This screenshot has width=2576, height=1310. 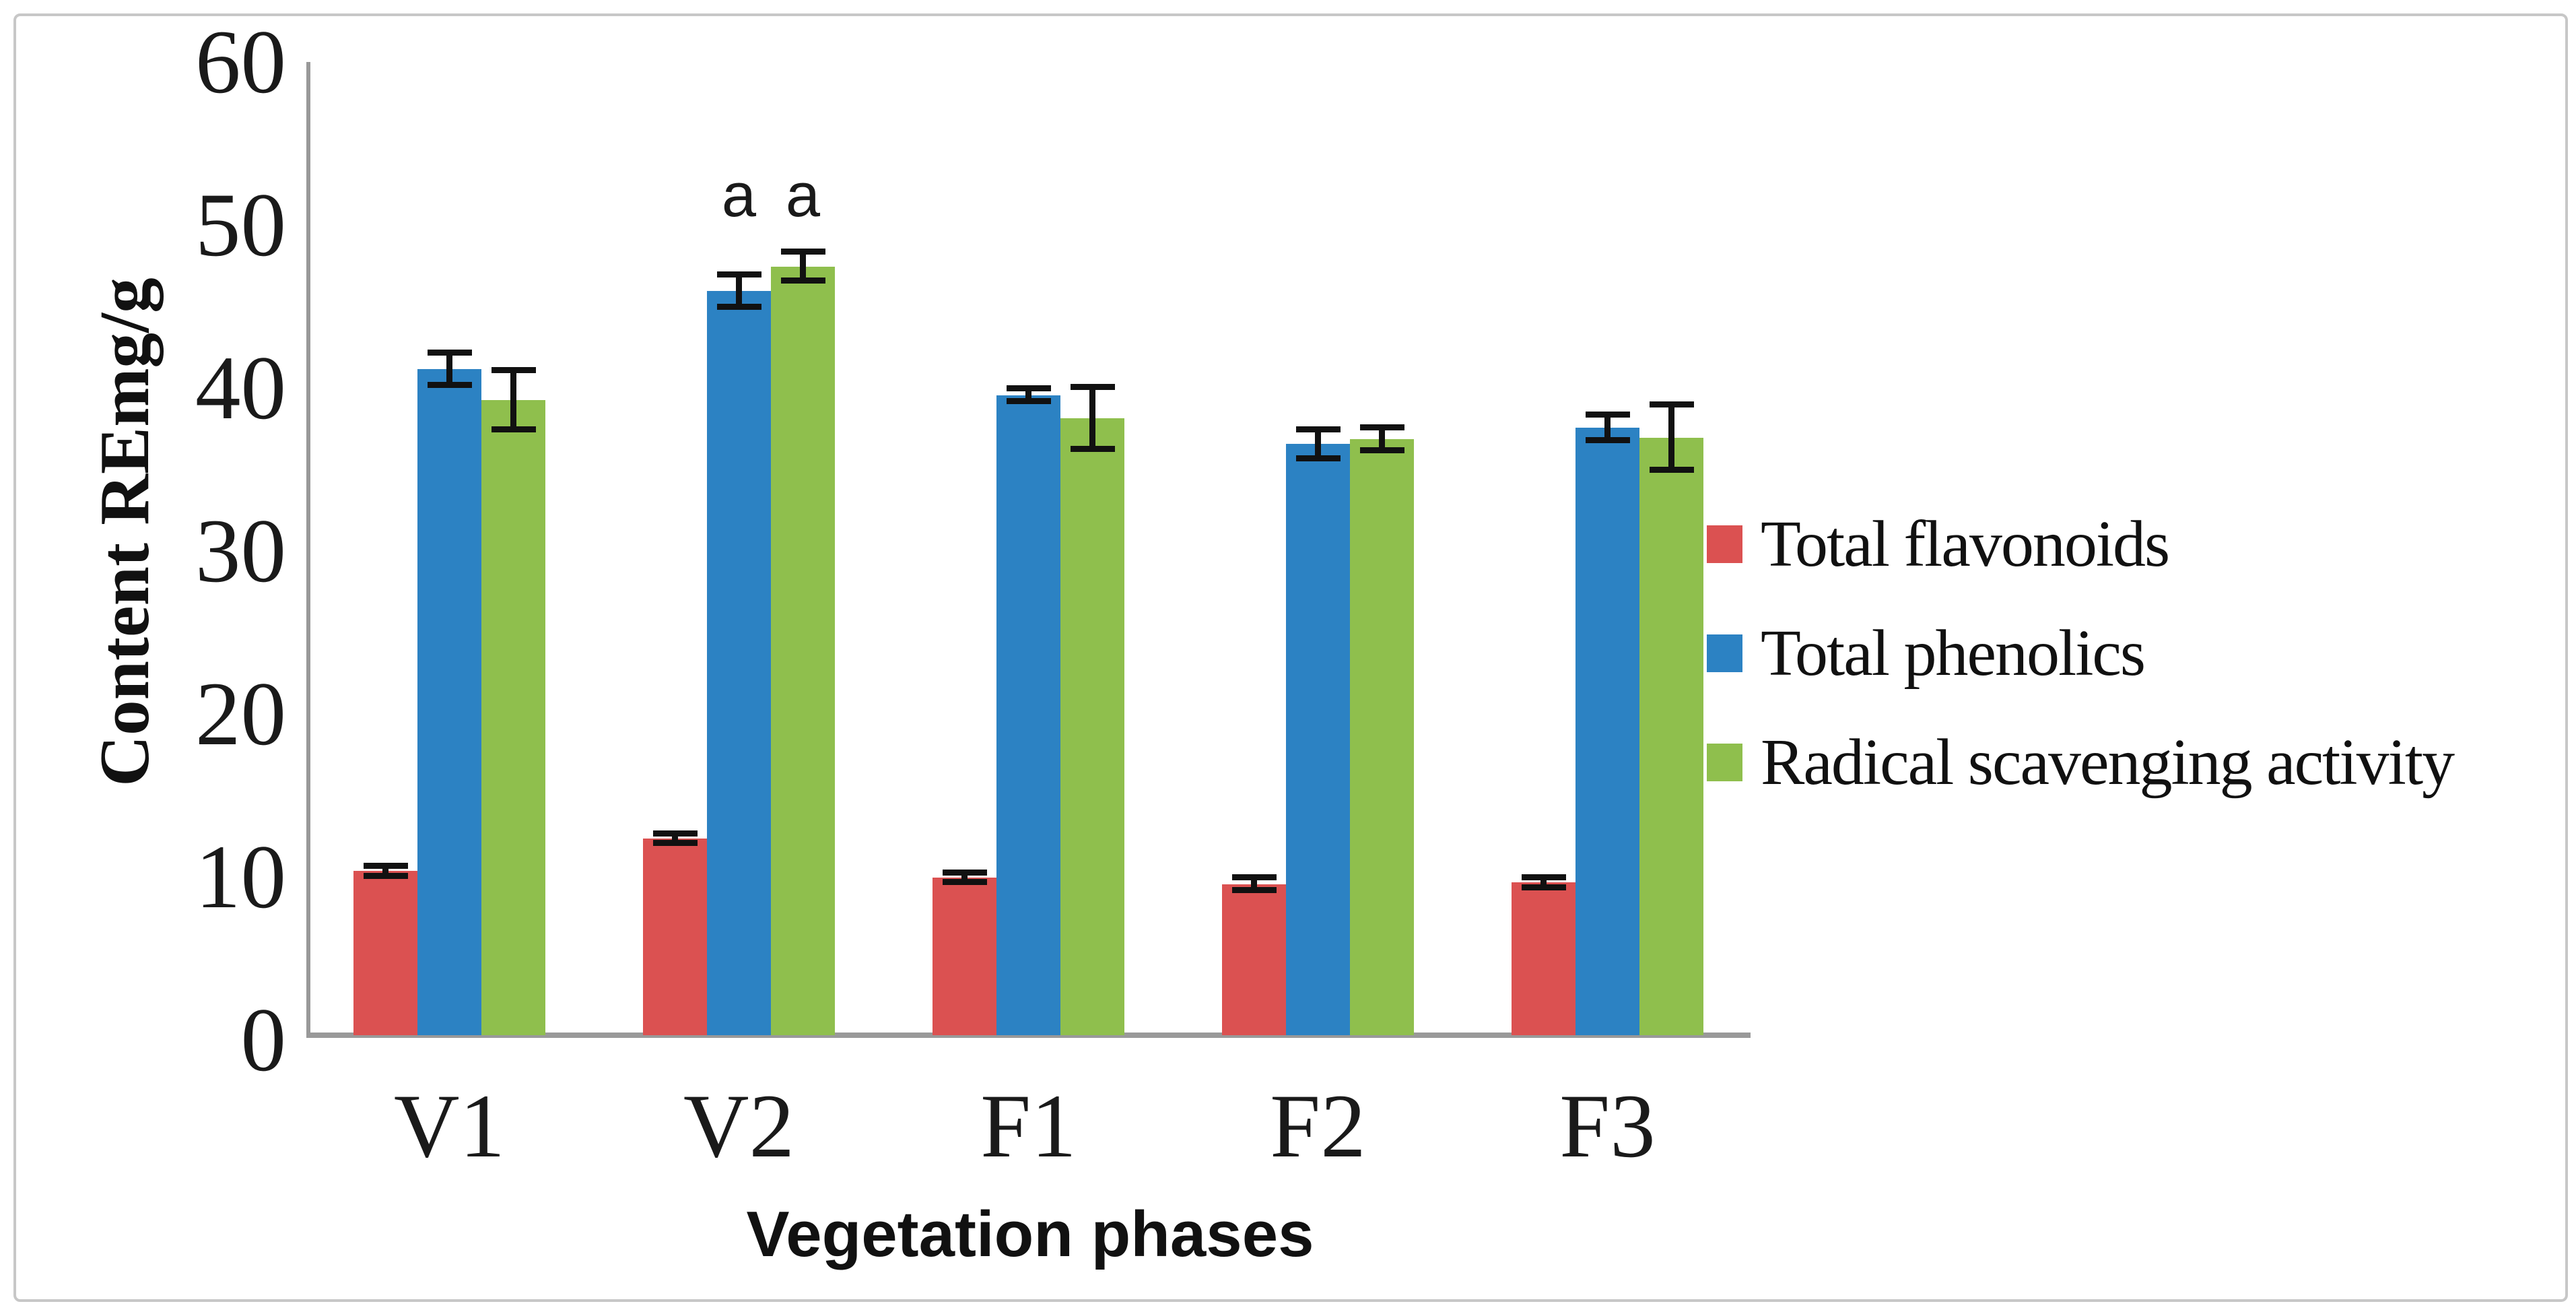 What do you see at coordinates (738, 1126) in the screenshot?
I see `x-category-label: V2` at bounding box center [738, 1126].